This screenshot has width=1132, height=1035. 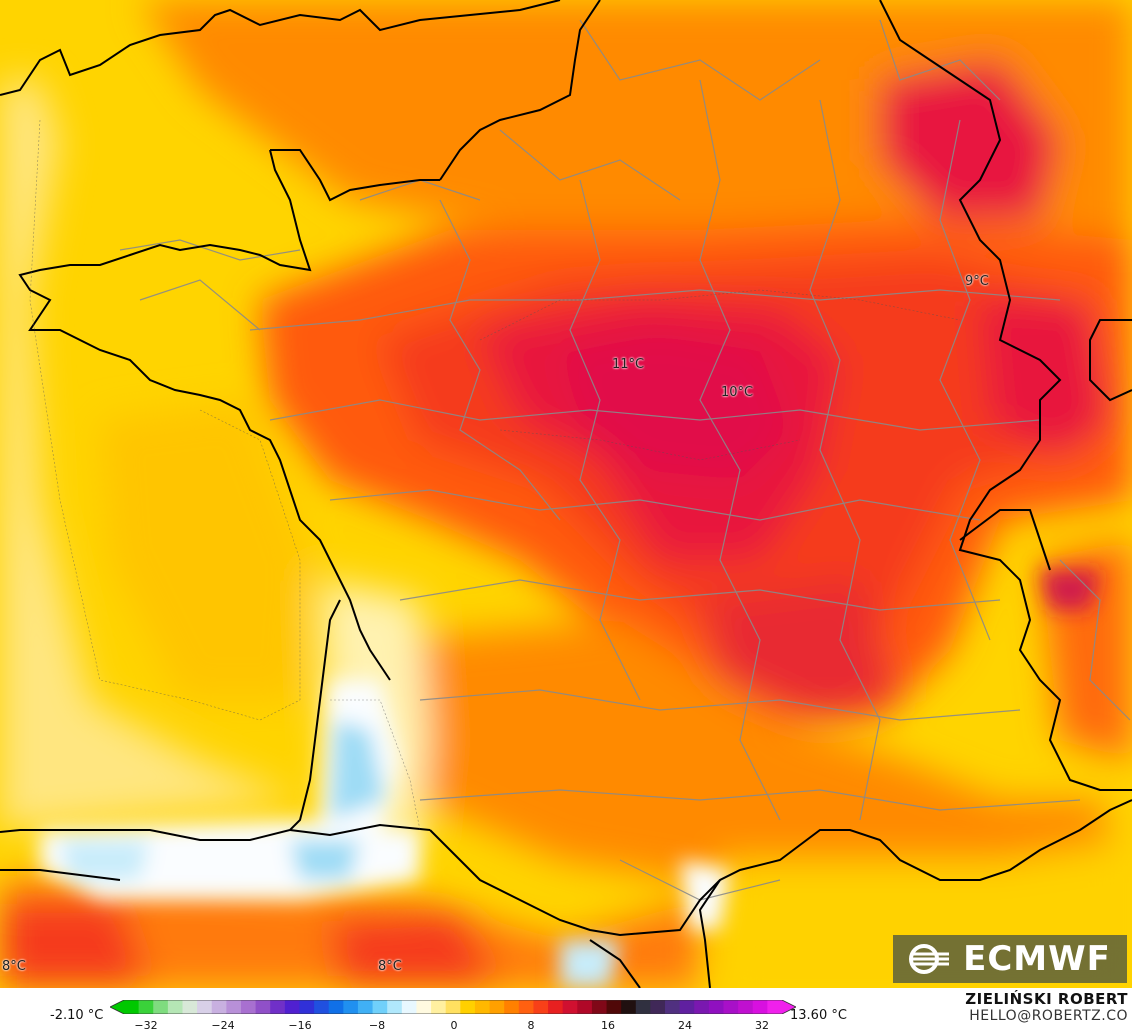 I want to click on map-point-label: 11°C, so click(x=628, y=364).